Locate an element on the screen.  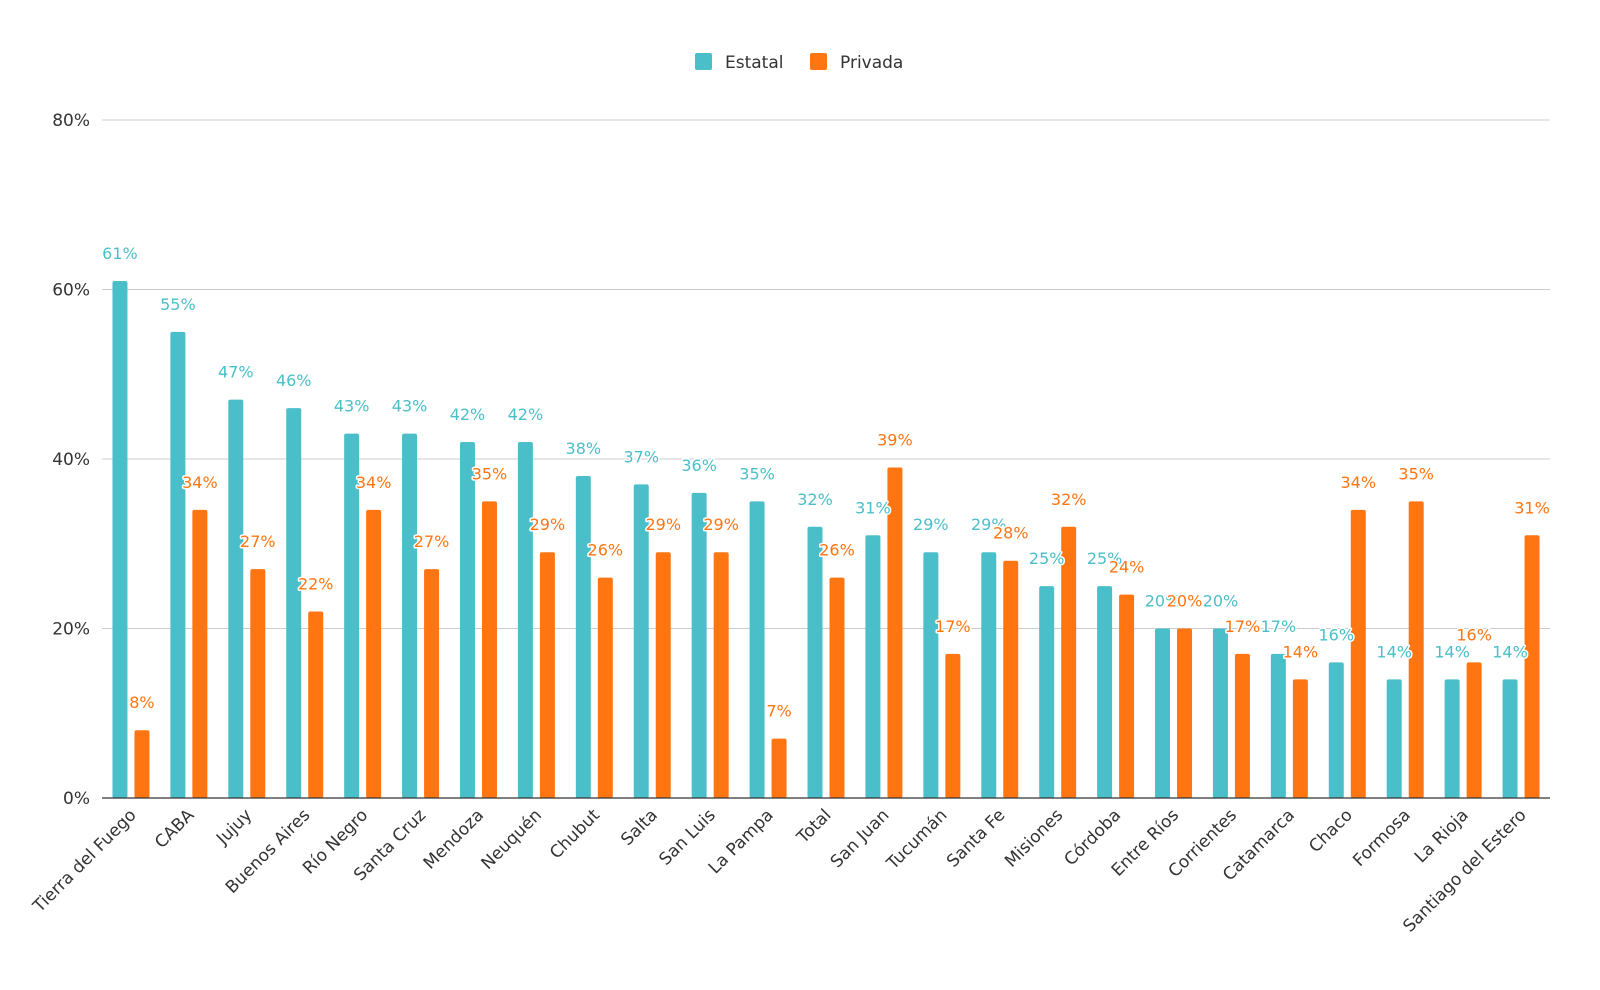
data-label-privada: 20% is located at coordinates (1185, 601).